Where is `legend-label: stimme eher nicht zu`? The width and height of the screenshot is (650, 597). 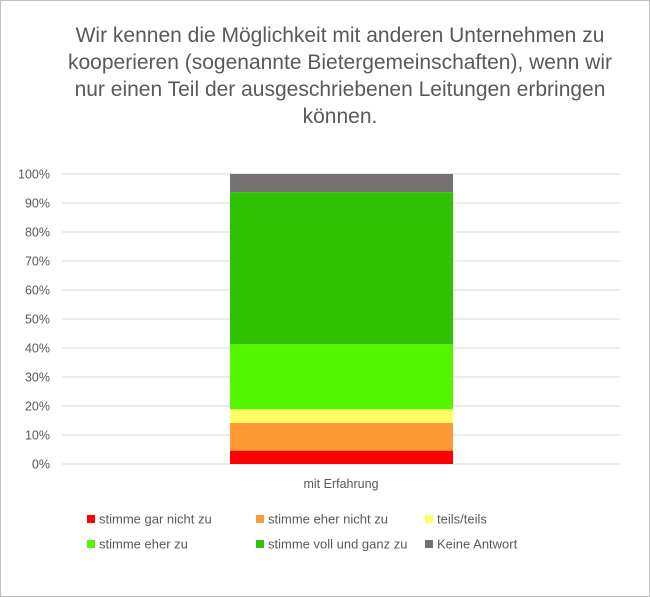
legend-label: stimme eher nicht zu is located at coordinates (328, 519).